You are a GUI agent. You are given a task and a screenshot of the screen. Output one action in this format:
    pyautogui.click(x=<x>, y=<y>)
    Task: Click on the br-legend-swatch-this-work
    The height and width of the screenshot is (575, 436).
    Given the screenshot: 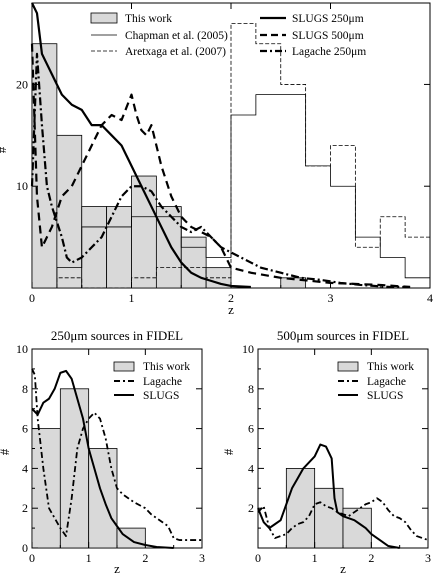 What is the action you would take?
    pyautogui.click(x=348, y=366)
    